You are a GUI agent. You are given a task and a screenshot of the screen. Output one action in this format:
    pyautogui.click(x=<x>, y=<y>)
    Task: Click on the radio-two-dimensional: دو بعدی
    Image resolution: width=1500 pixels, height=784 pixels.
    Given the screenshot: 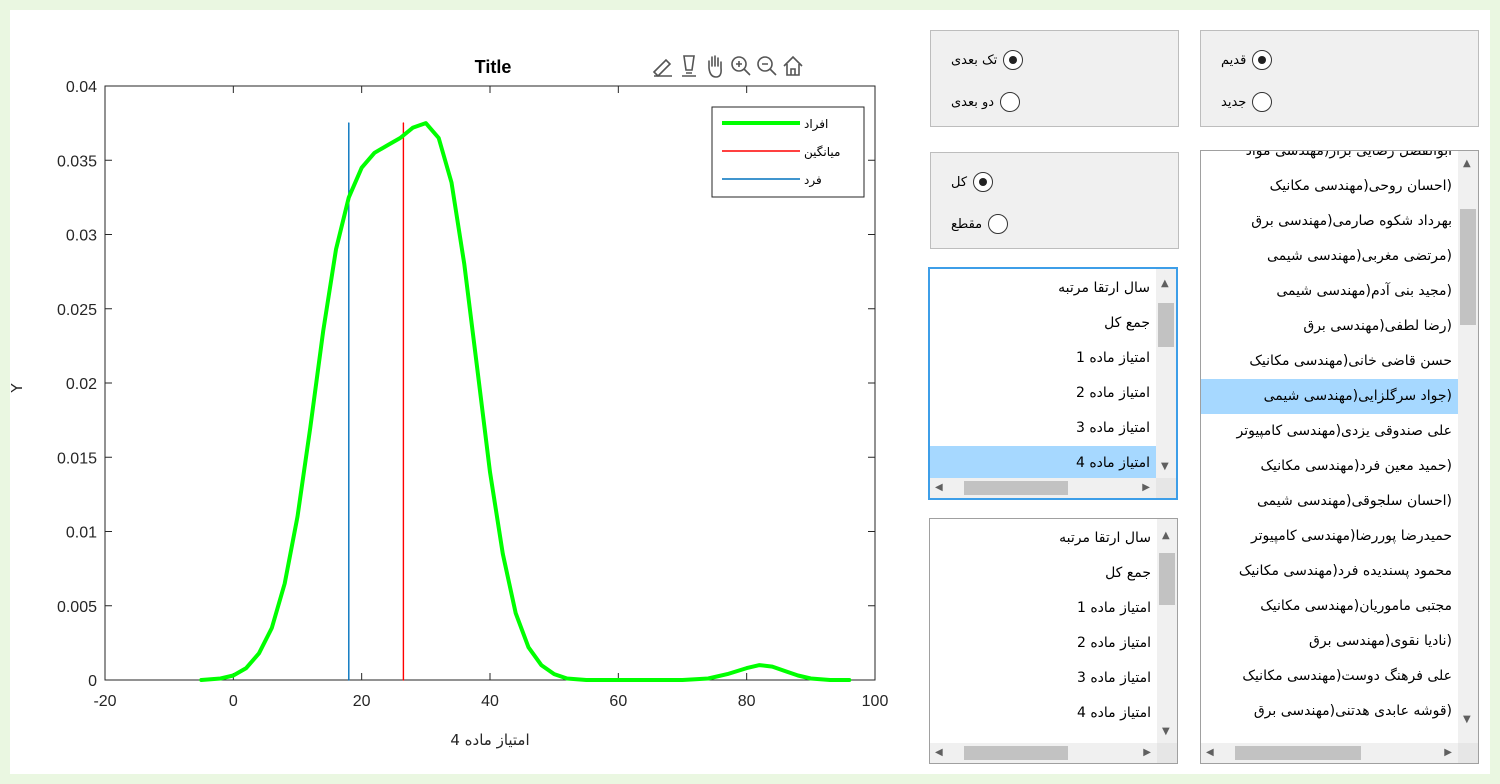 What is the action you would take?
    pyautogui.click(x=986, y=102)
    